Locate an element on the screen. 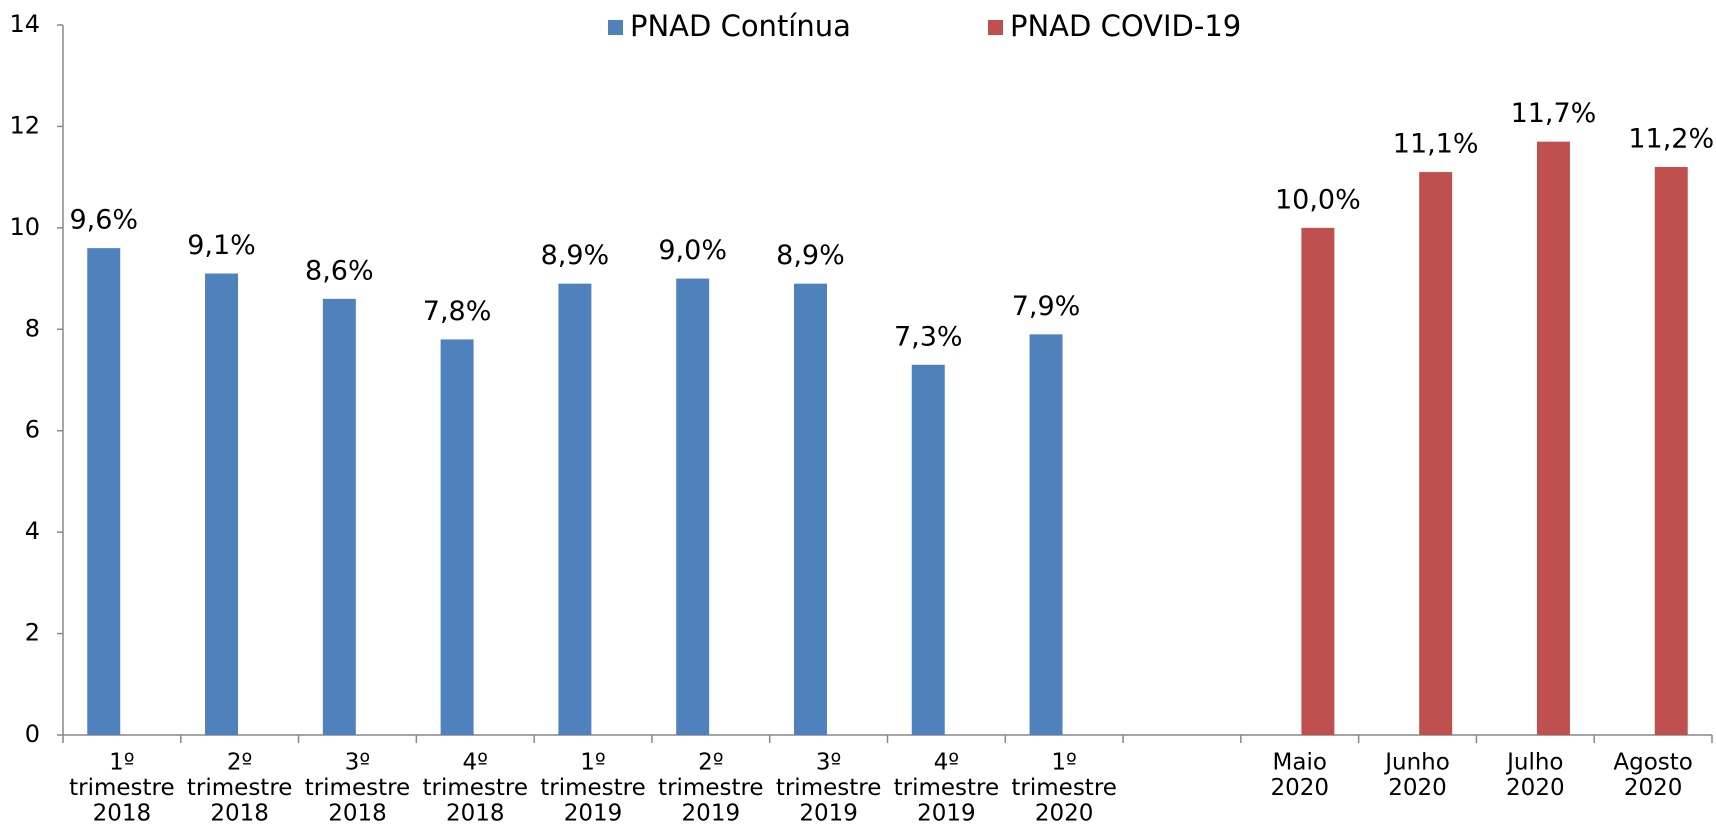 The height and width of the screenshot is (830, 1716). x-tick-label: Maio is located at coordinates (1300, 763).